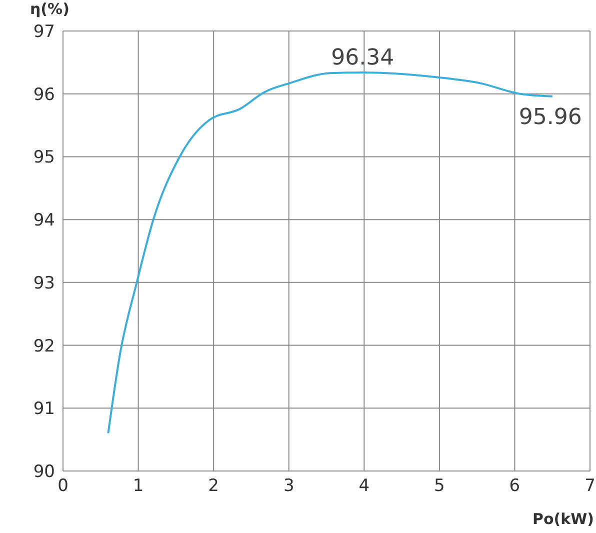 Image resolution: width=596 pixels, height=533 pixels. Describe the element at coordinates (44, 32) in the screenshot. I see `y-tick-label: 97` at that location.